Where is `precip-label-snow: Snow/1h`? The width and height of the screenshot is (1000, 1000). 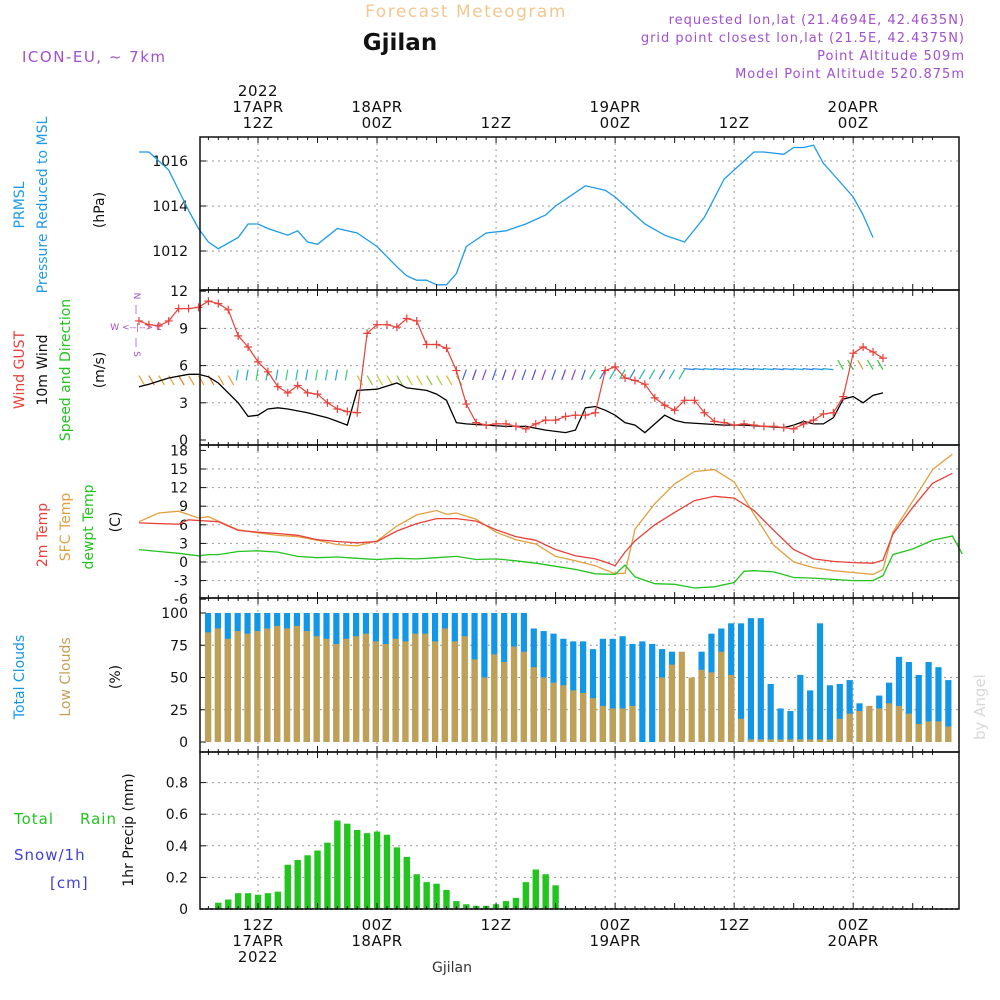 precip-label-snow: Snow/1h is located at coordinates (50, 855).